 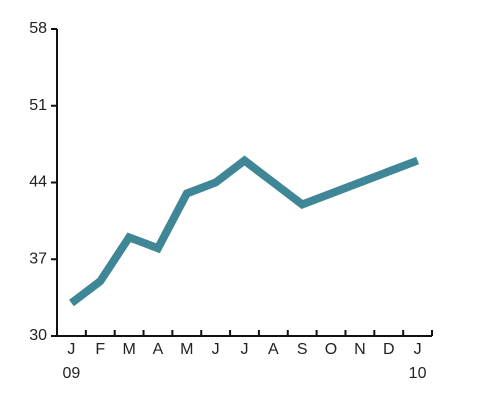 What do you see at coordinates (100, 349) in the screenshot?
I see `x-tick-label: F` at bounding box center [100, 349].